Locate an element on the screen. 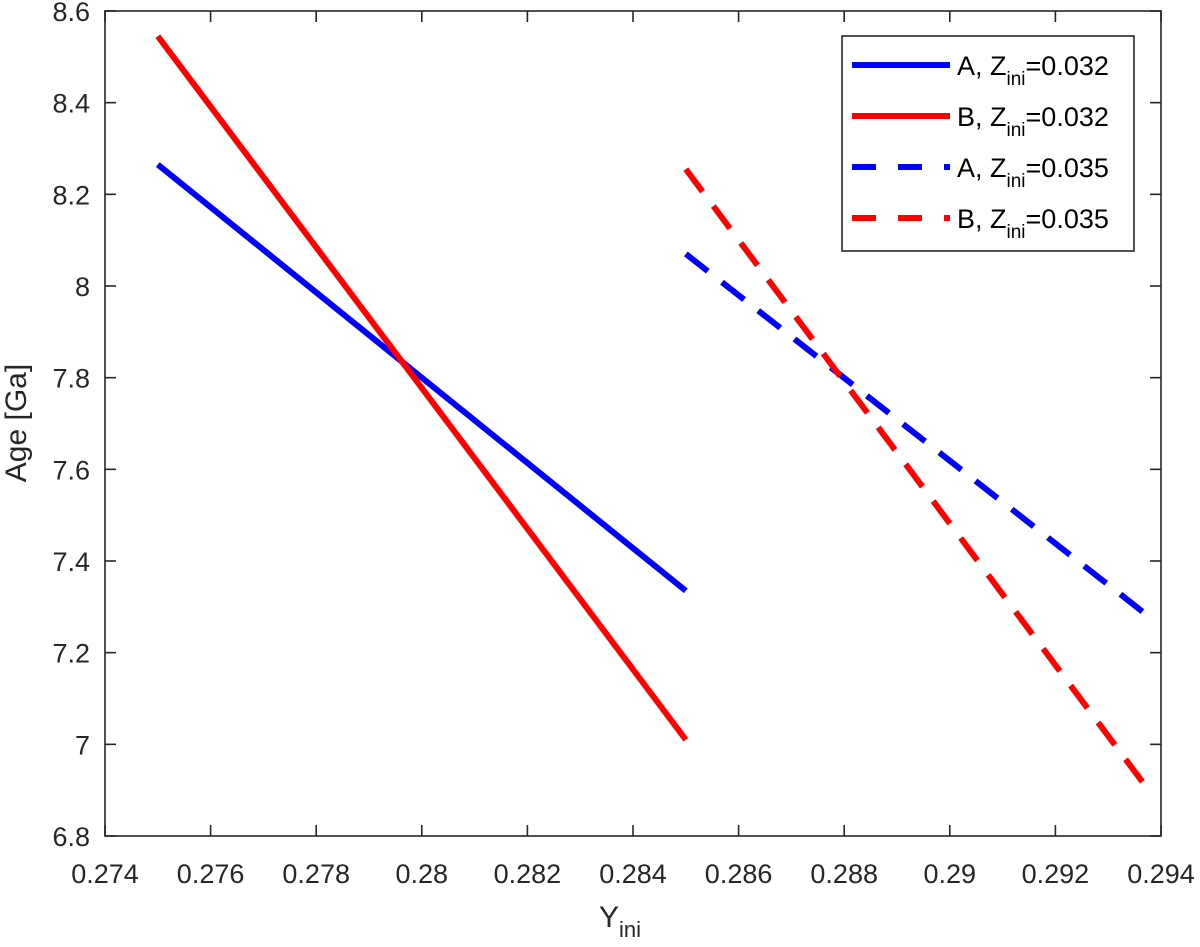 This screenshot has width=1200, height=947. x-tick-label: 0.282 is located at coordinates (528, 874).